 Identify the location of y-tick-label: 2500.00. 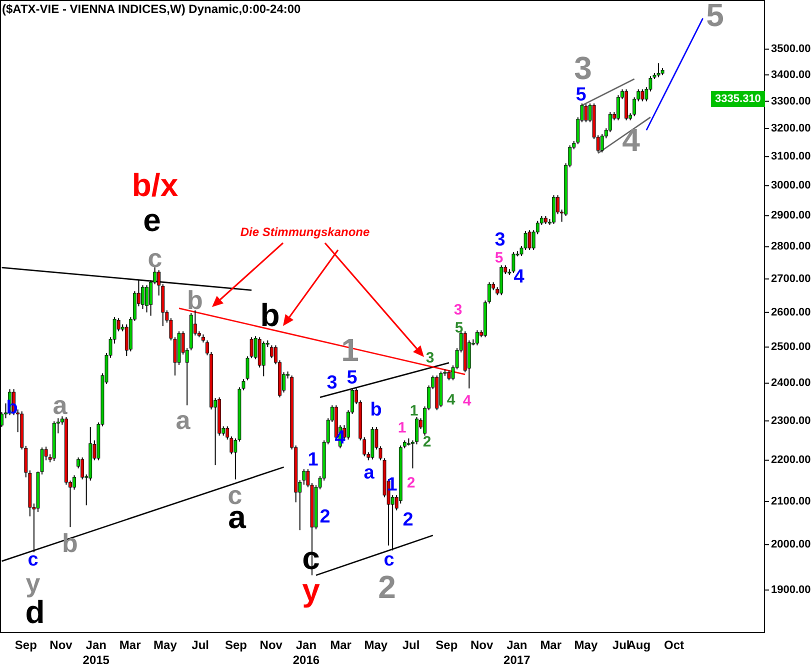
(791, 347).